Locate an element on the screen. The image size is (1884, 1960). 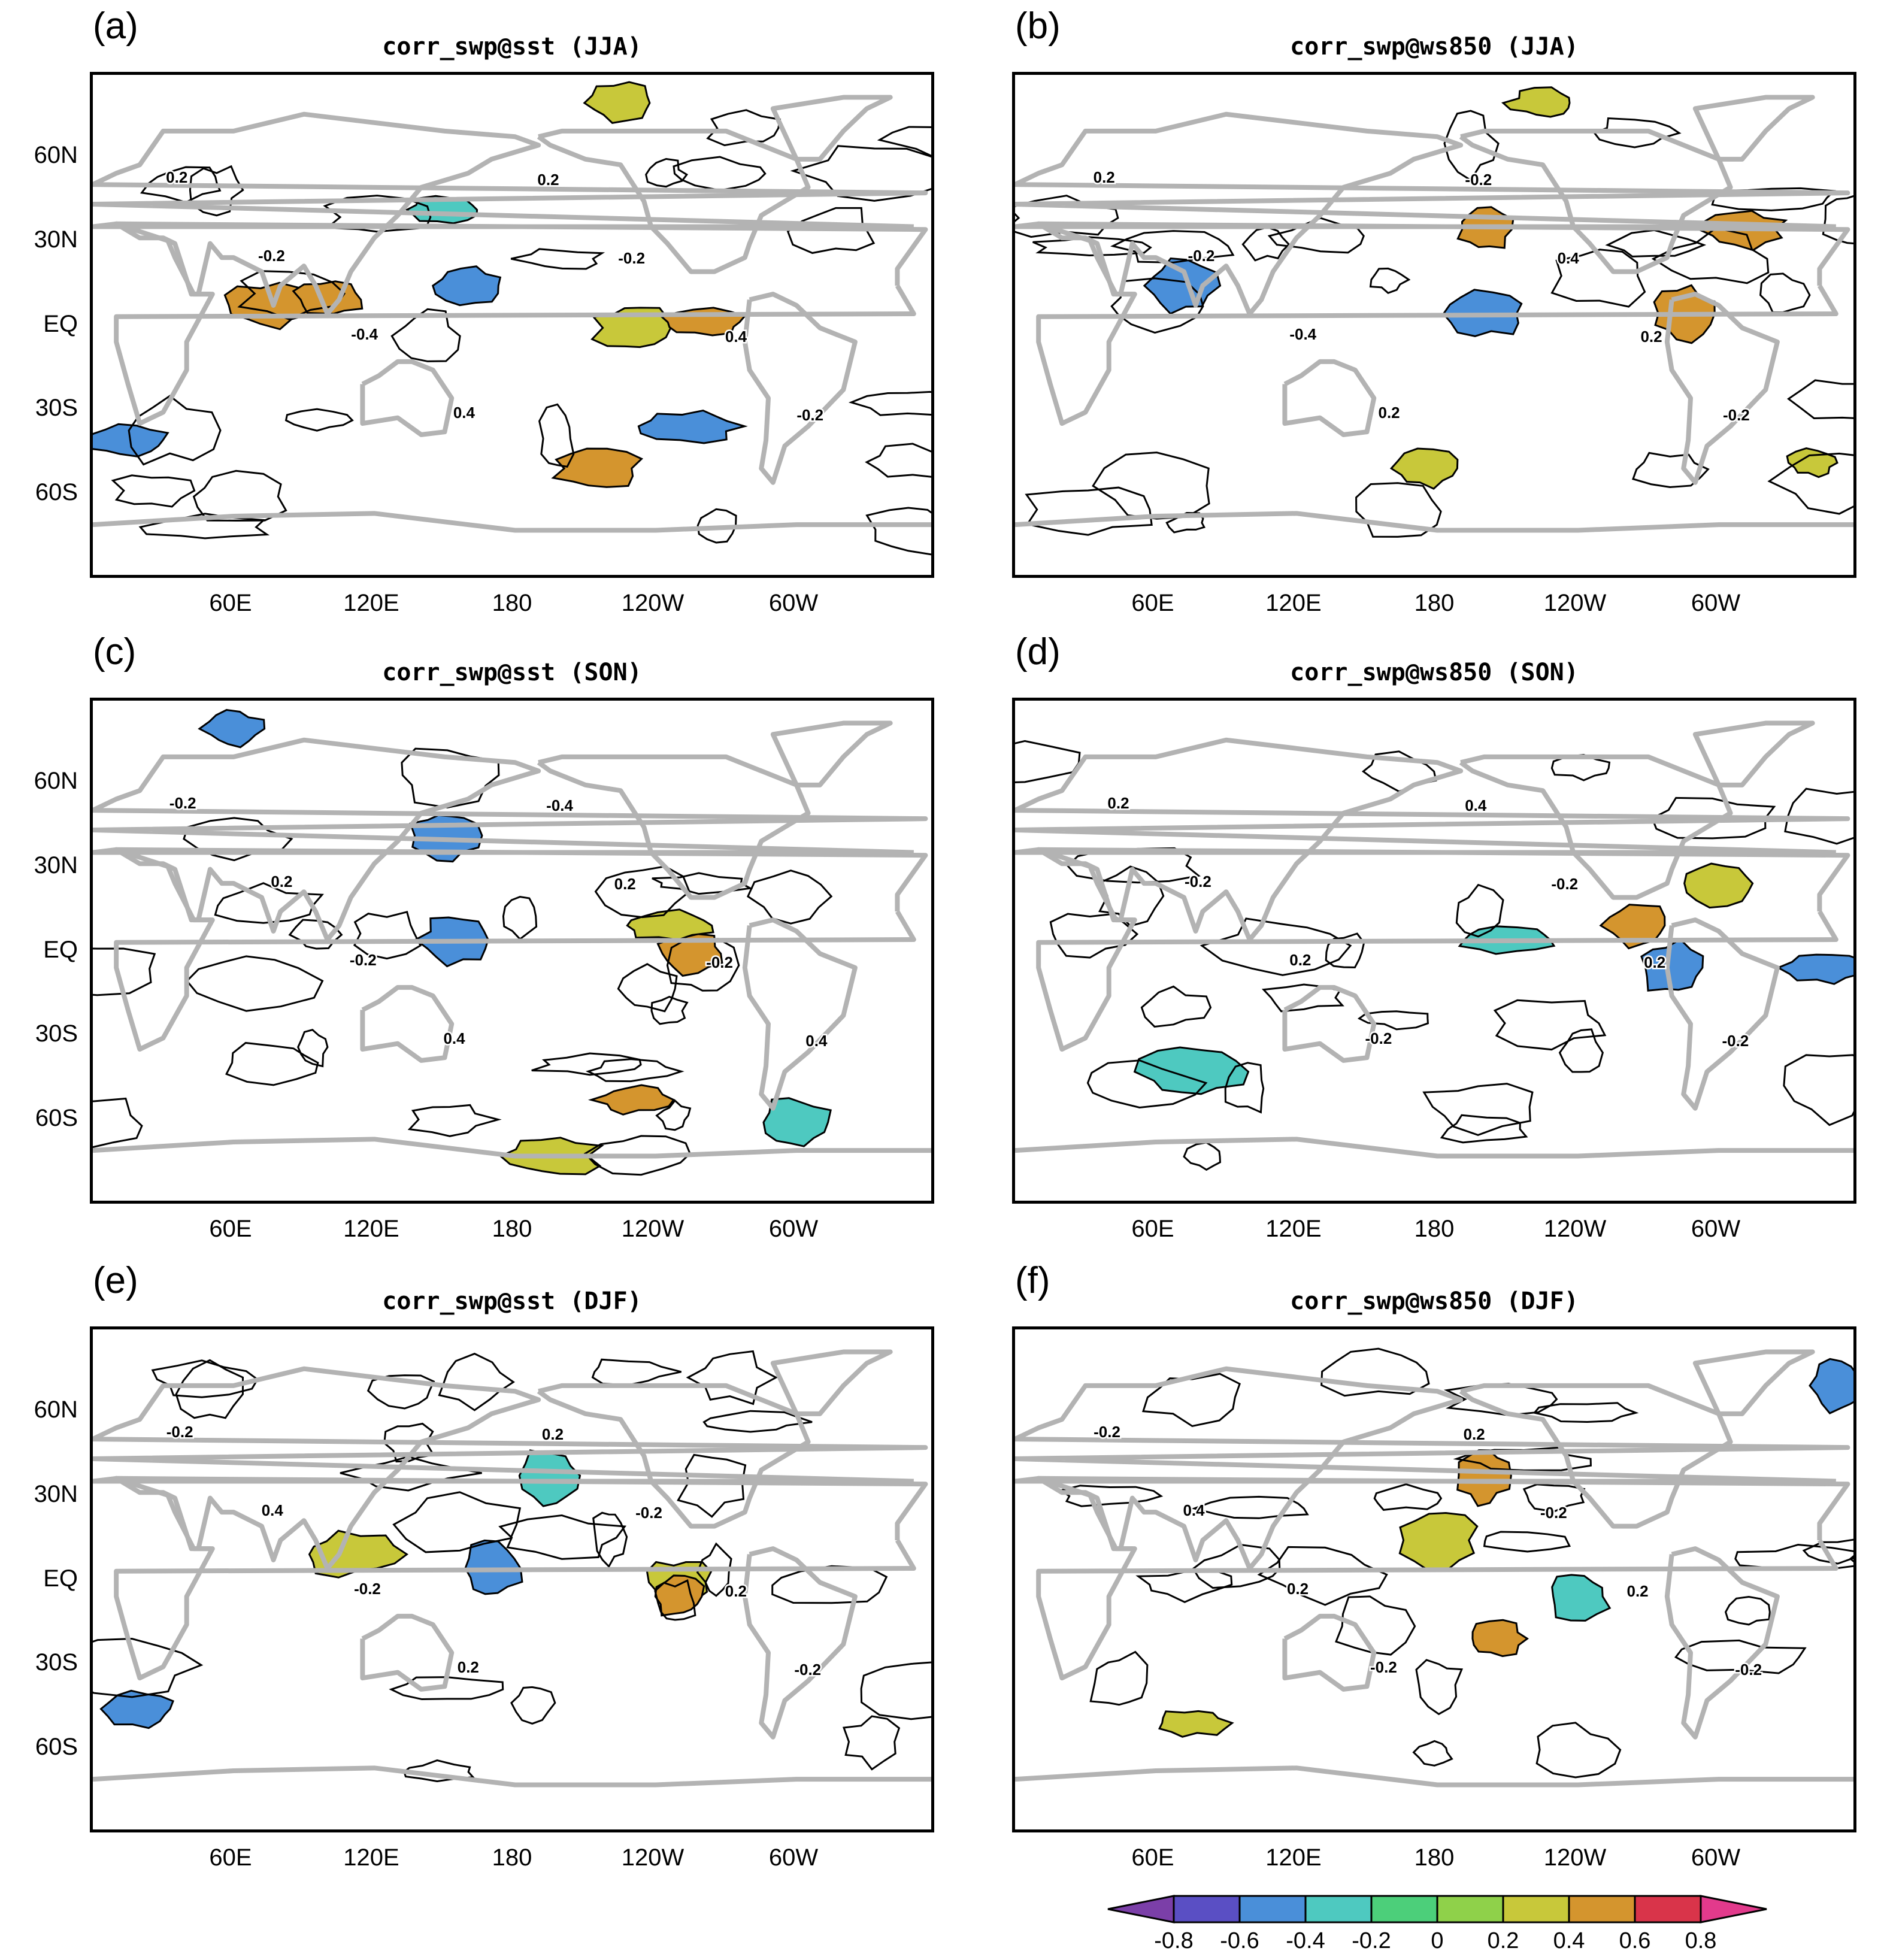
lat-tick-label: 30N is located at coordinates (56, 1493).